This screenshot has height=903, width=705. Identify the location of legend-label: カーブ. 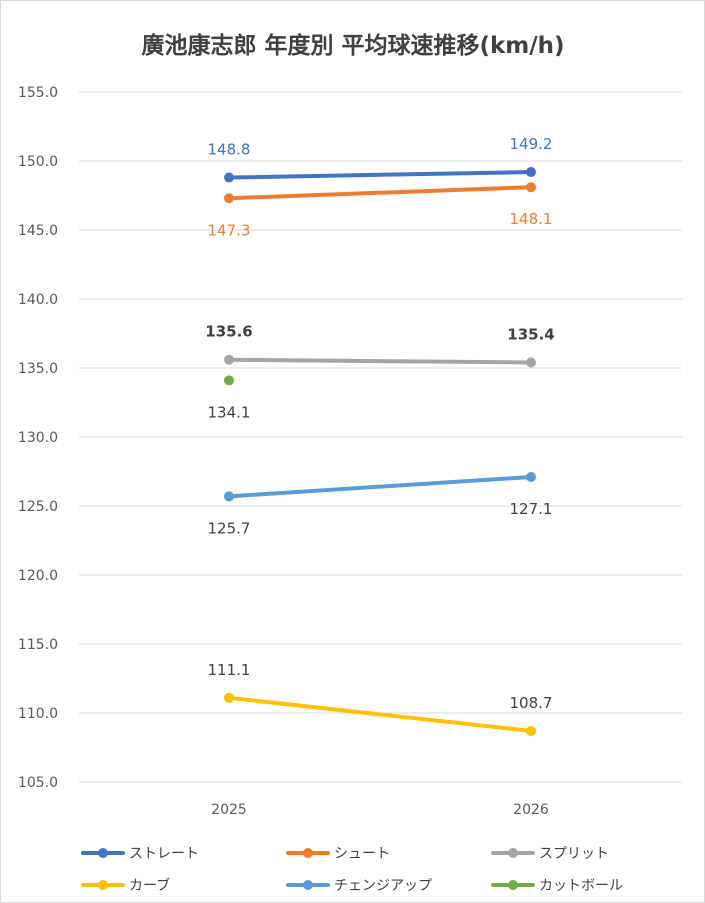
(149, 885).